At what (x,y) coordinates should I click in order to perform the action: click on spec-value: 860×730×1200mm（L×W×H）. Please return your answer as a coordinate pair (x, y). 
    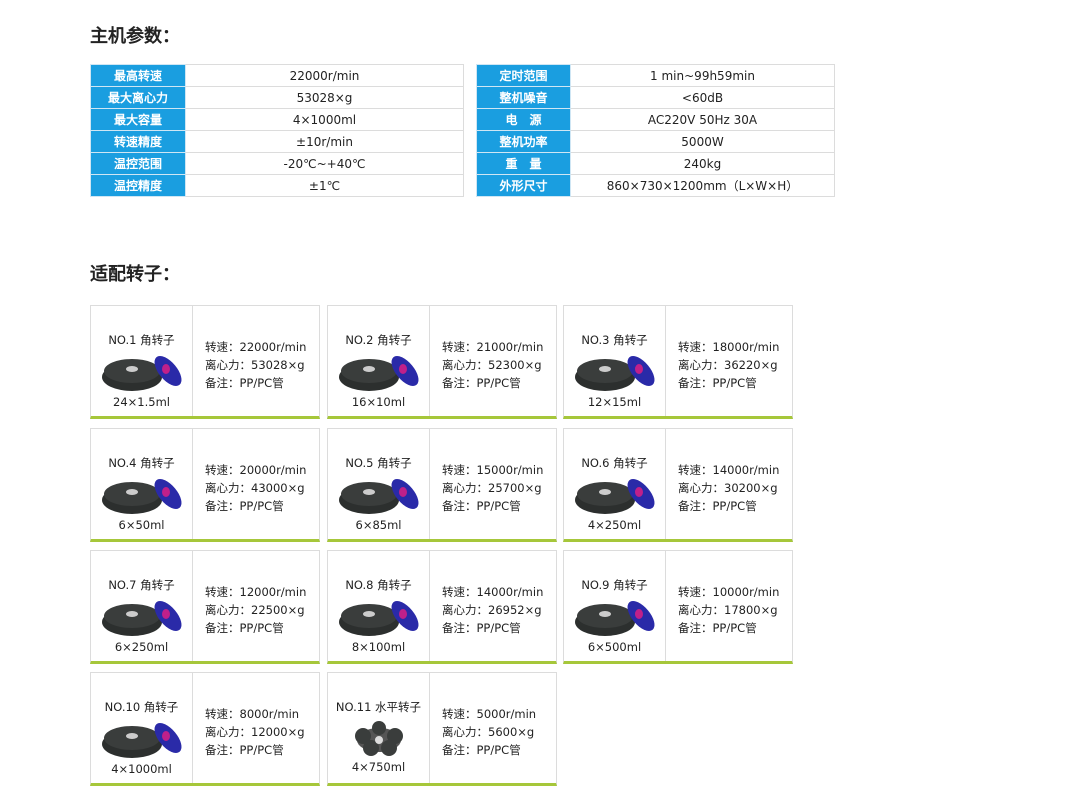
    Looking at the image, I should click on (702, 185).